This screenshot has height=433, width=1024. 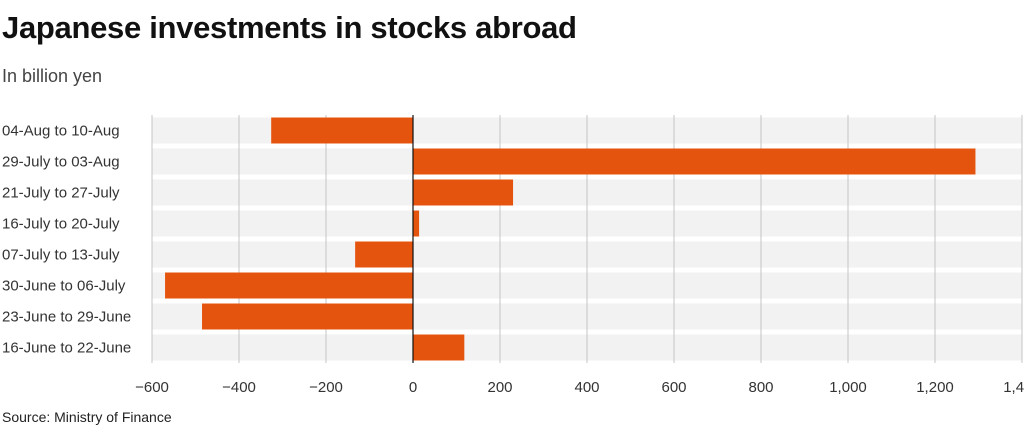 I want to click on category-label: 30-June to 06-July, so click(x=64, y=286).